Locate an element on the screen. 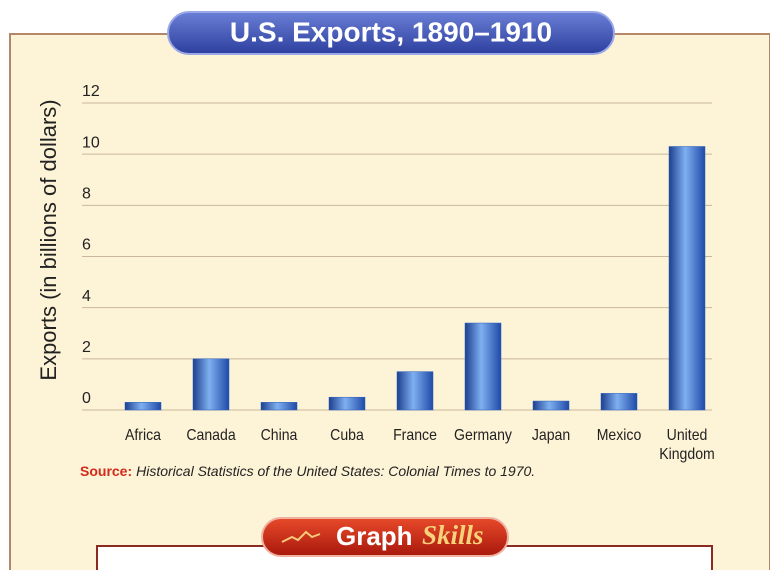  chart-title: U.S. Exports, 1890–1910 is located at coordinates (391, 31).